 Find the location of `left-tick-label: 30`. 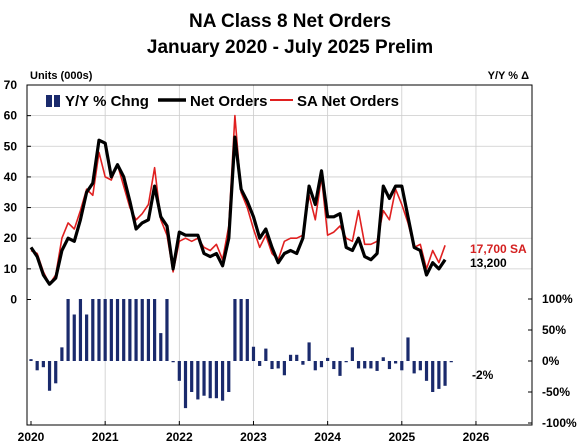

left-tick-label: 30 is located at coordinates (11, 208).